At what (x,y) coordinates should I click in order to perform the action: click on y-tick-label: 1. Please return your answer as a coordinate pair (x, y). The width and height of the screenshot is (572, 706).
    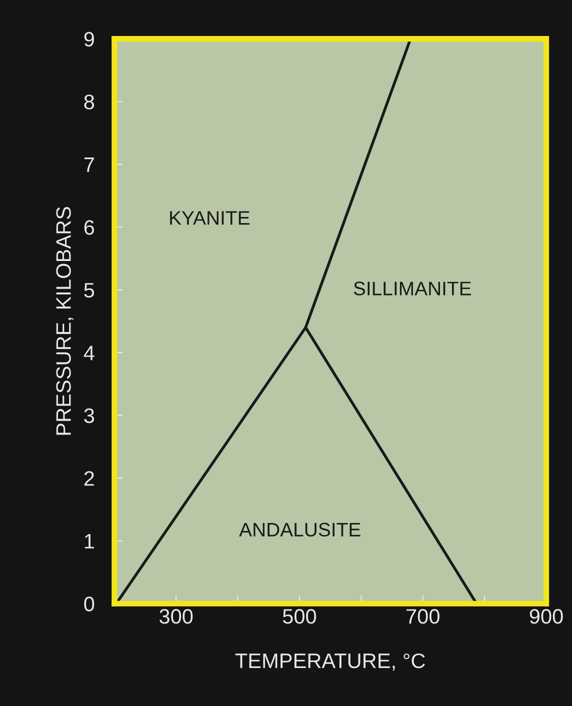
    Looking at the image, I should click on (89, 541).